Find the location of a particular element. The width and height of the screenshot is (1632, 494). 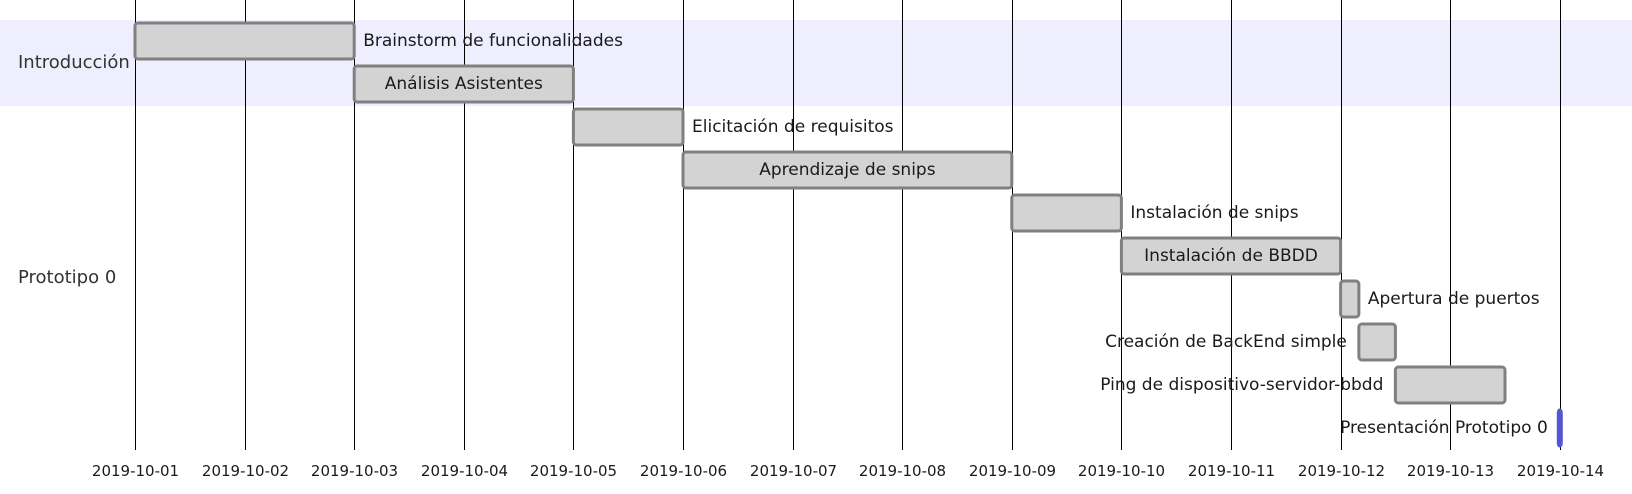

section-label-introduccion: Introducción is located at coordinates (74, 62).